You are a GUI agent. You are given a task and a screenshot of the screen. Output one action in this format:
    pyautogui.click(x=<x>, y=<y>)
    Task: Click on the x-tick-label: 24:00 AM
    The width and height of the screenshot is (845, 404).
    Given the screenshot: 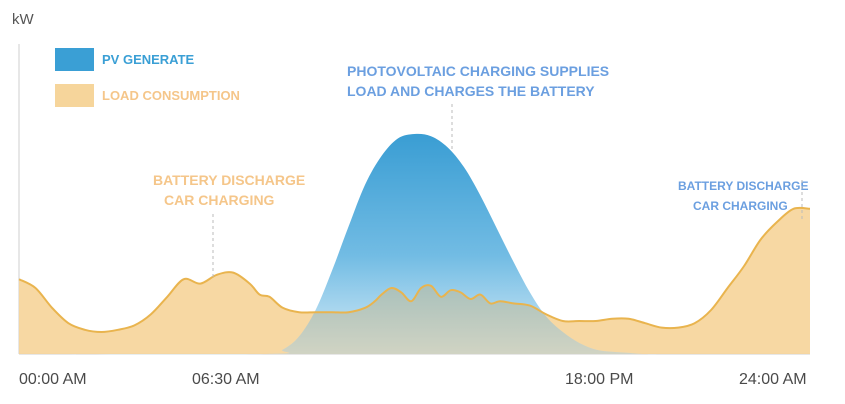 What is the action you would take?
    pyautogui.click(x=773, y=379)
    